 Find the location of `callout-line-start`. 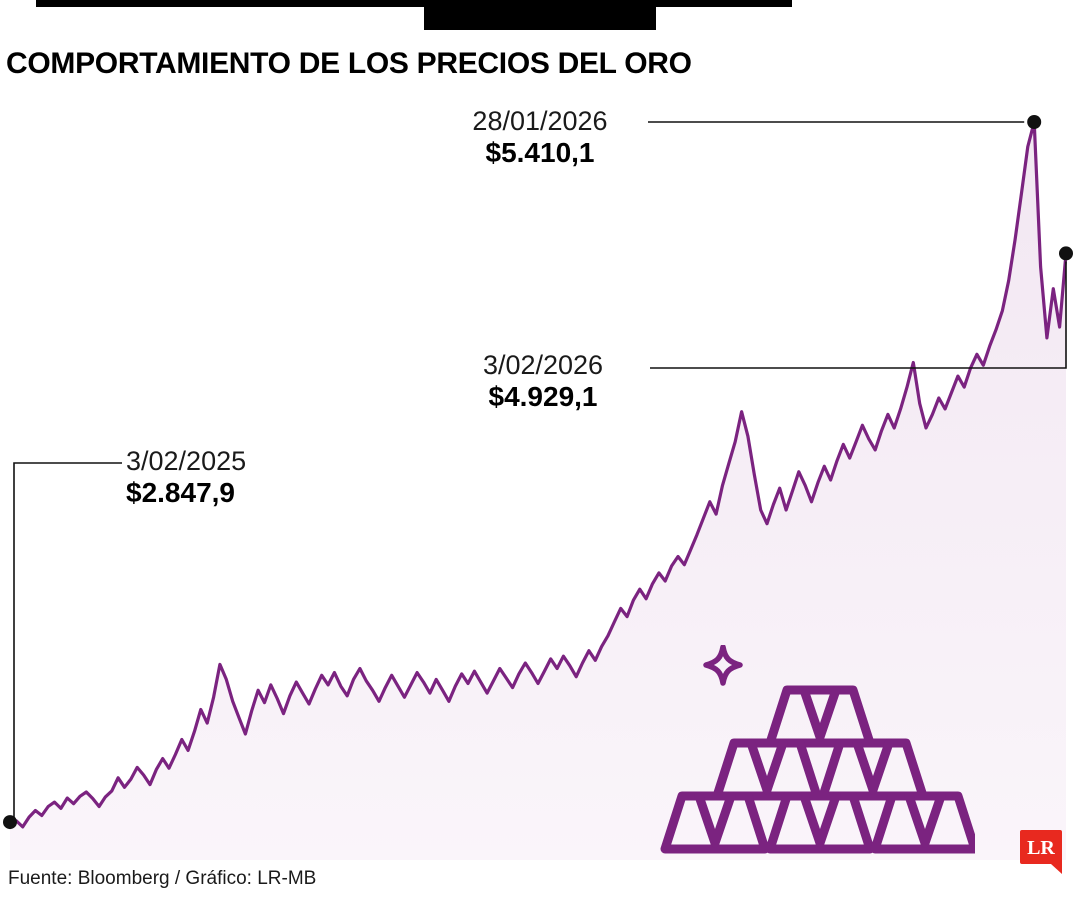

callout-line-start is located at coordinates (67, 642).